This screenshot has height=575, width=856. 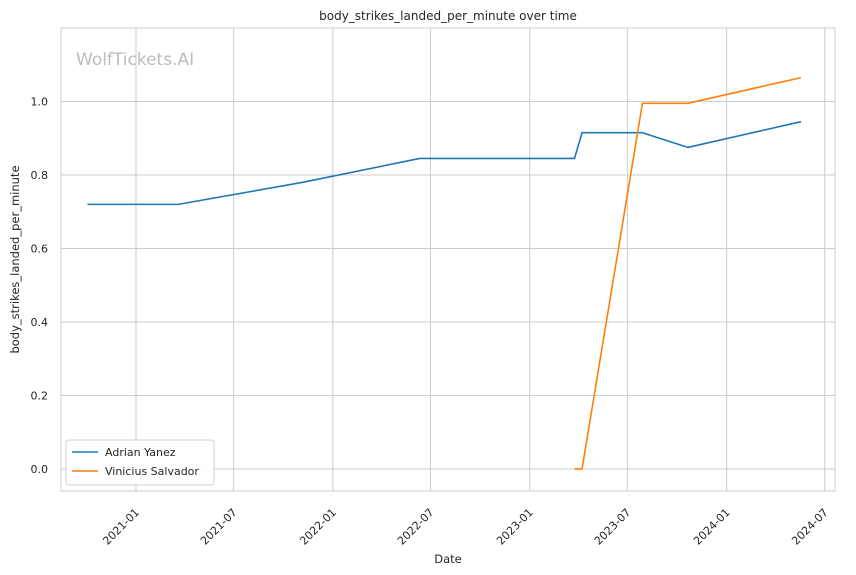 What do you see at coordinates (15, 259) in the screenshot?
I see `y-axis-title: body_strikes_landed_per_minute` at bounding box center [15, 259].